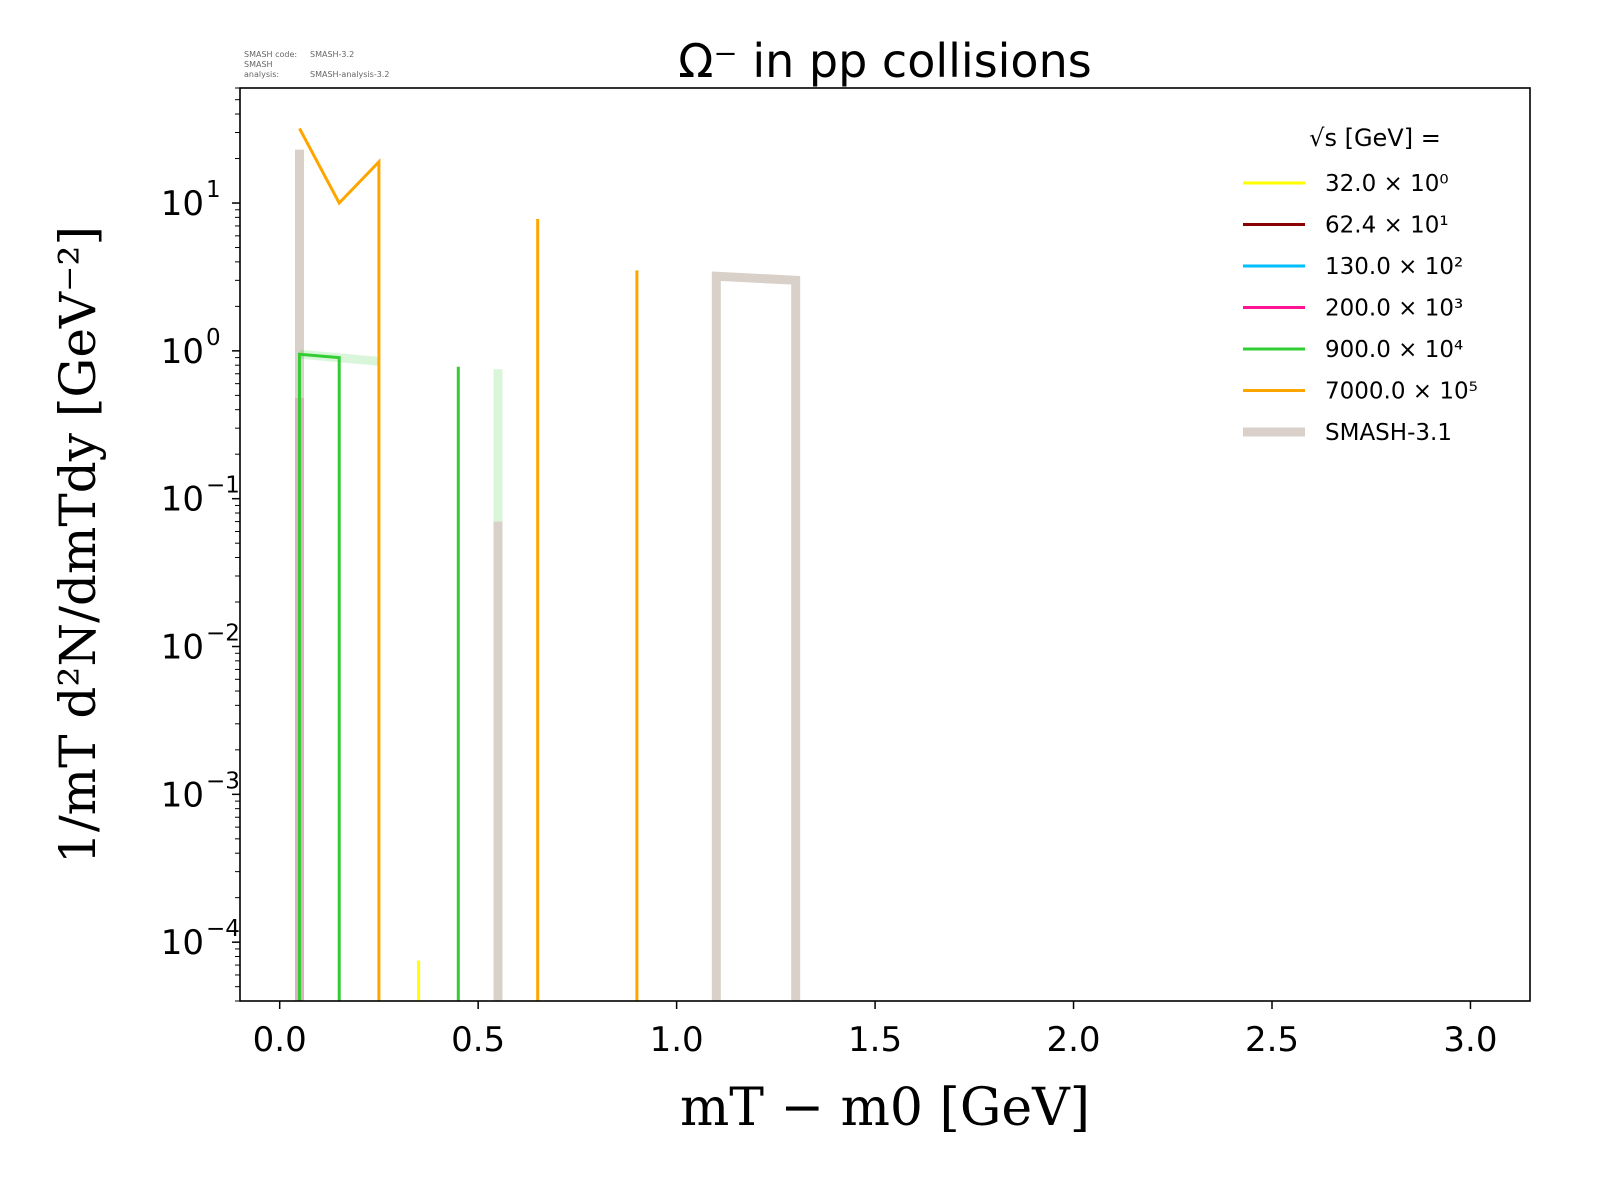  I want to click on x-axis: 0.0 0.5 1.0 1.5 2.0 2.5 3.0, so click(875, 1030).